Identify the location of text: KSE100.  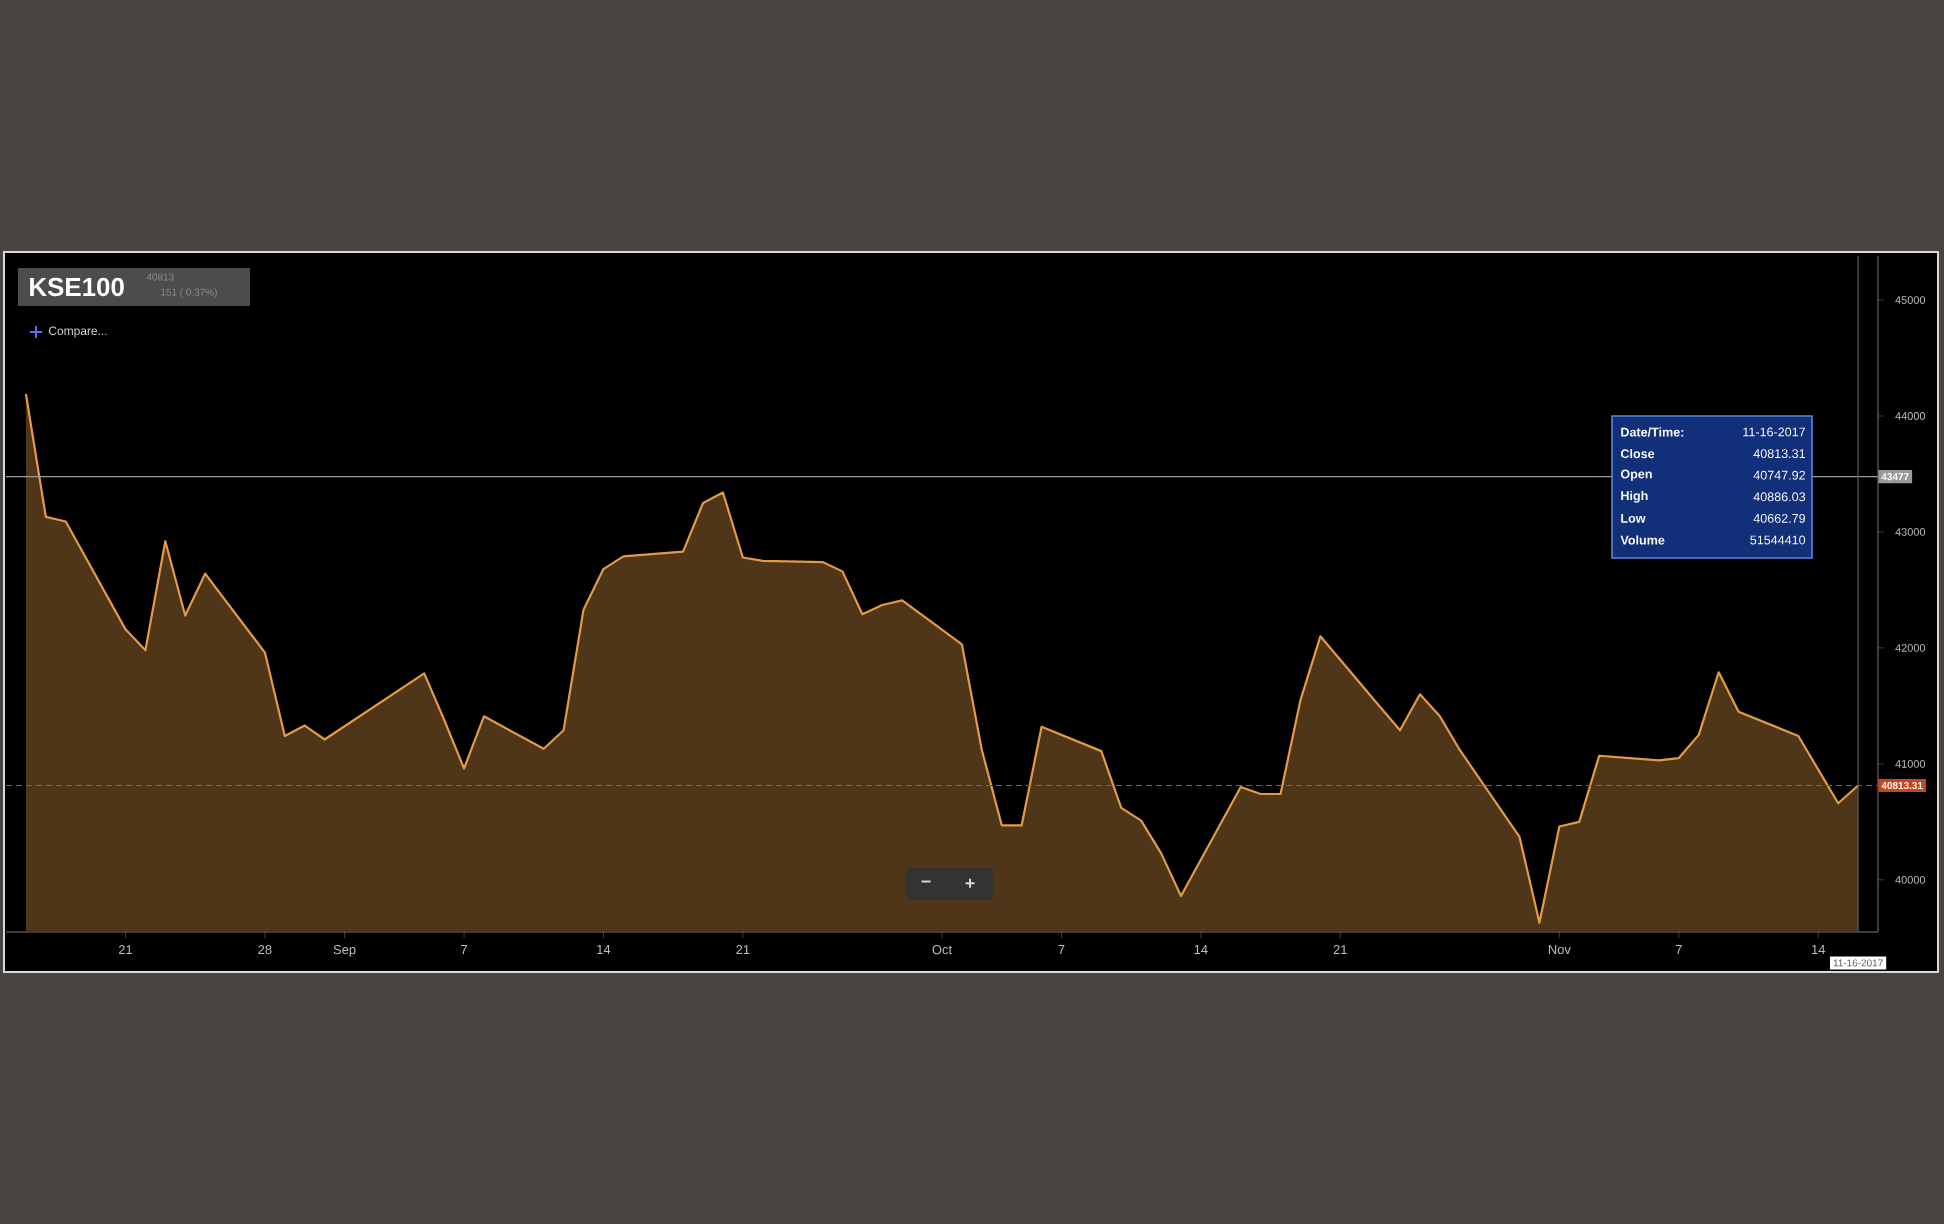
(77, 287).